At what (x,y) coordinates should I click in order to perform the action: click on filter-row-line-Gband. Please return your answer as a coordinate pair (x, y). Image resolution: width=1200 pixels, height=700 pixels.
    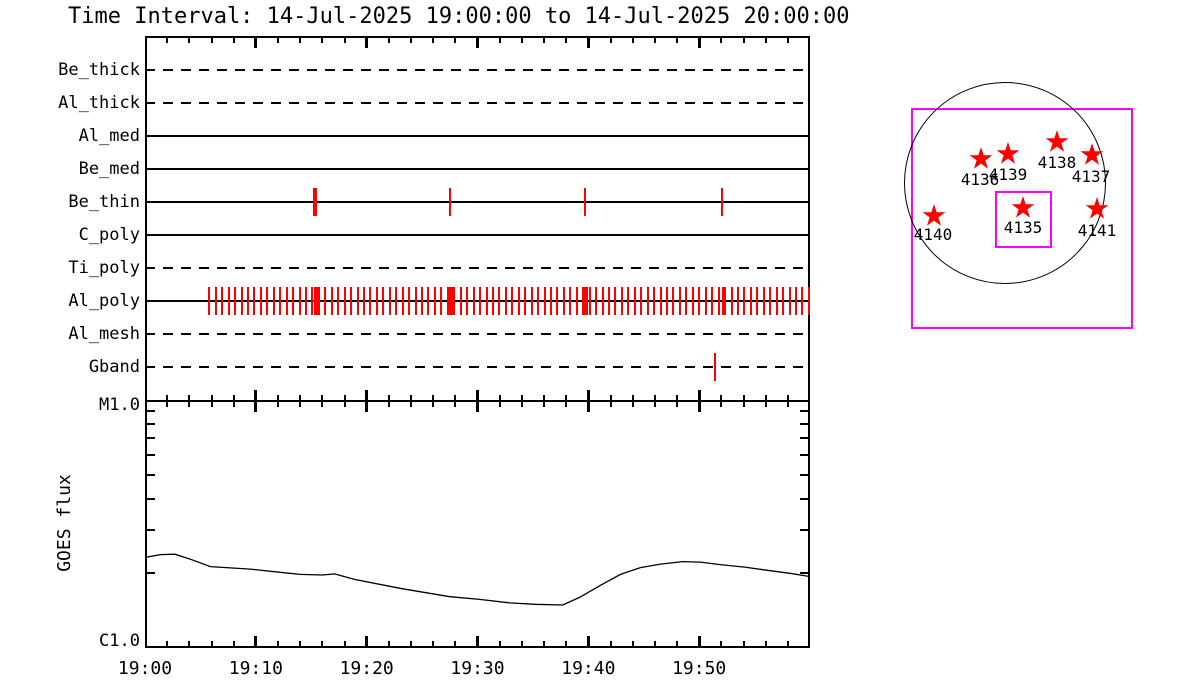
    Looking at the image, I should click on (477, 367).